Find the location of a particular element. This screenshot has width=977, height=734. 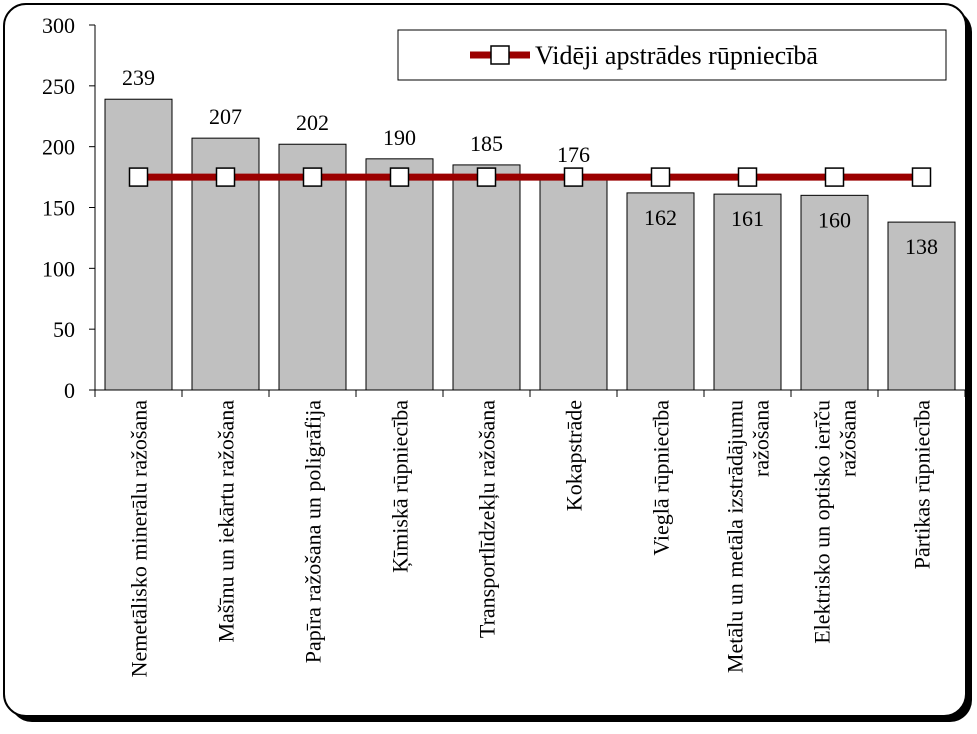

x-tick-label: Ķīmiskā rūpniecība is located at coordinates (400, 486).